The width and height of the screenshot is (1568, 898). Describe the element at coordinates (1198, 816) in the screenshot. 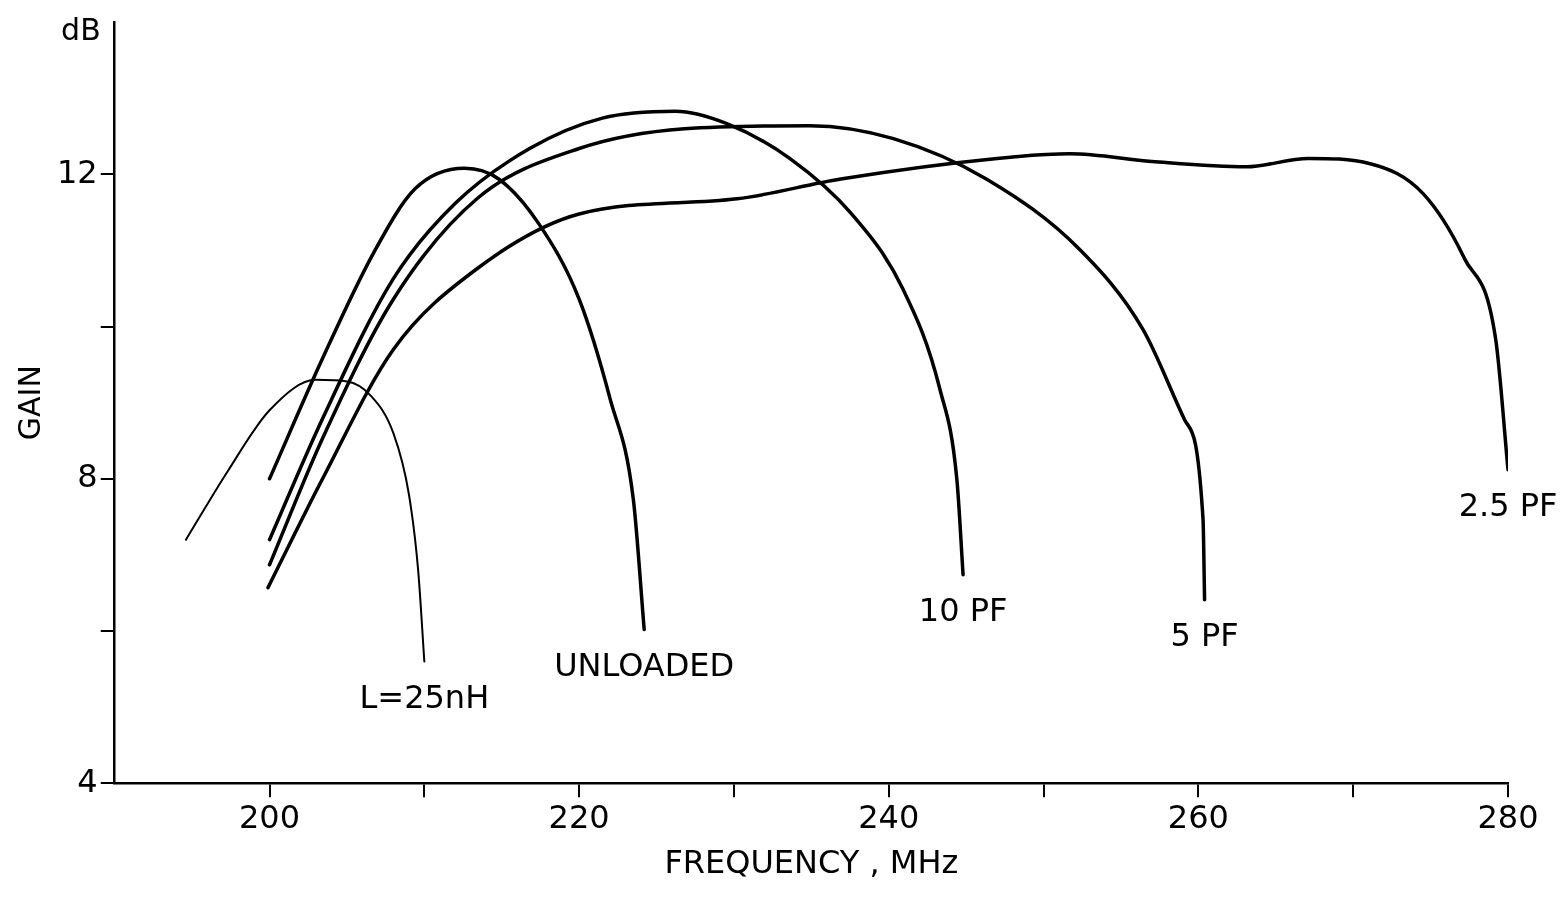

I see `x-tick-label: 260` at that location.